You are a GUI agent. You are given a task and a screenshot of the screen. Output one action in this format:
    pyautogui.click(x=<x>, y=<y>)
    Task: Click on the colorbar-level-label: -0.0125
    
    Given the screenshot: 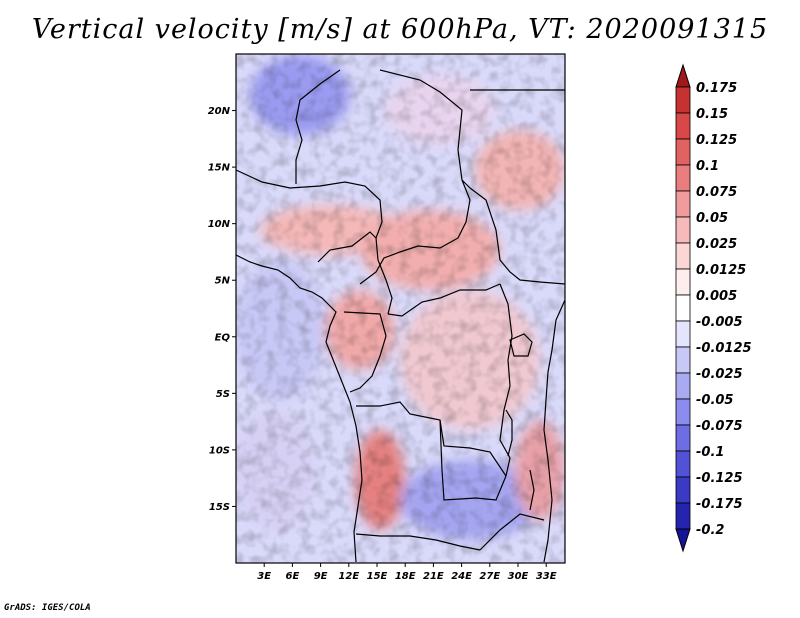 What is the action you would take?
    pyautogui.click(x=724, y=348)
    